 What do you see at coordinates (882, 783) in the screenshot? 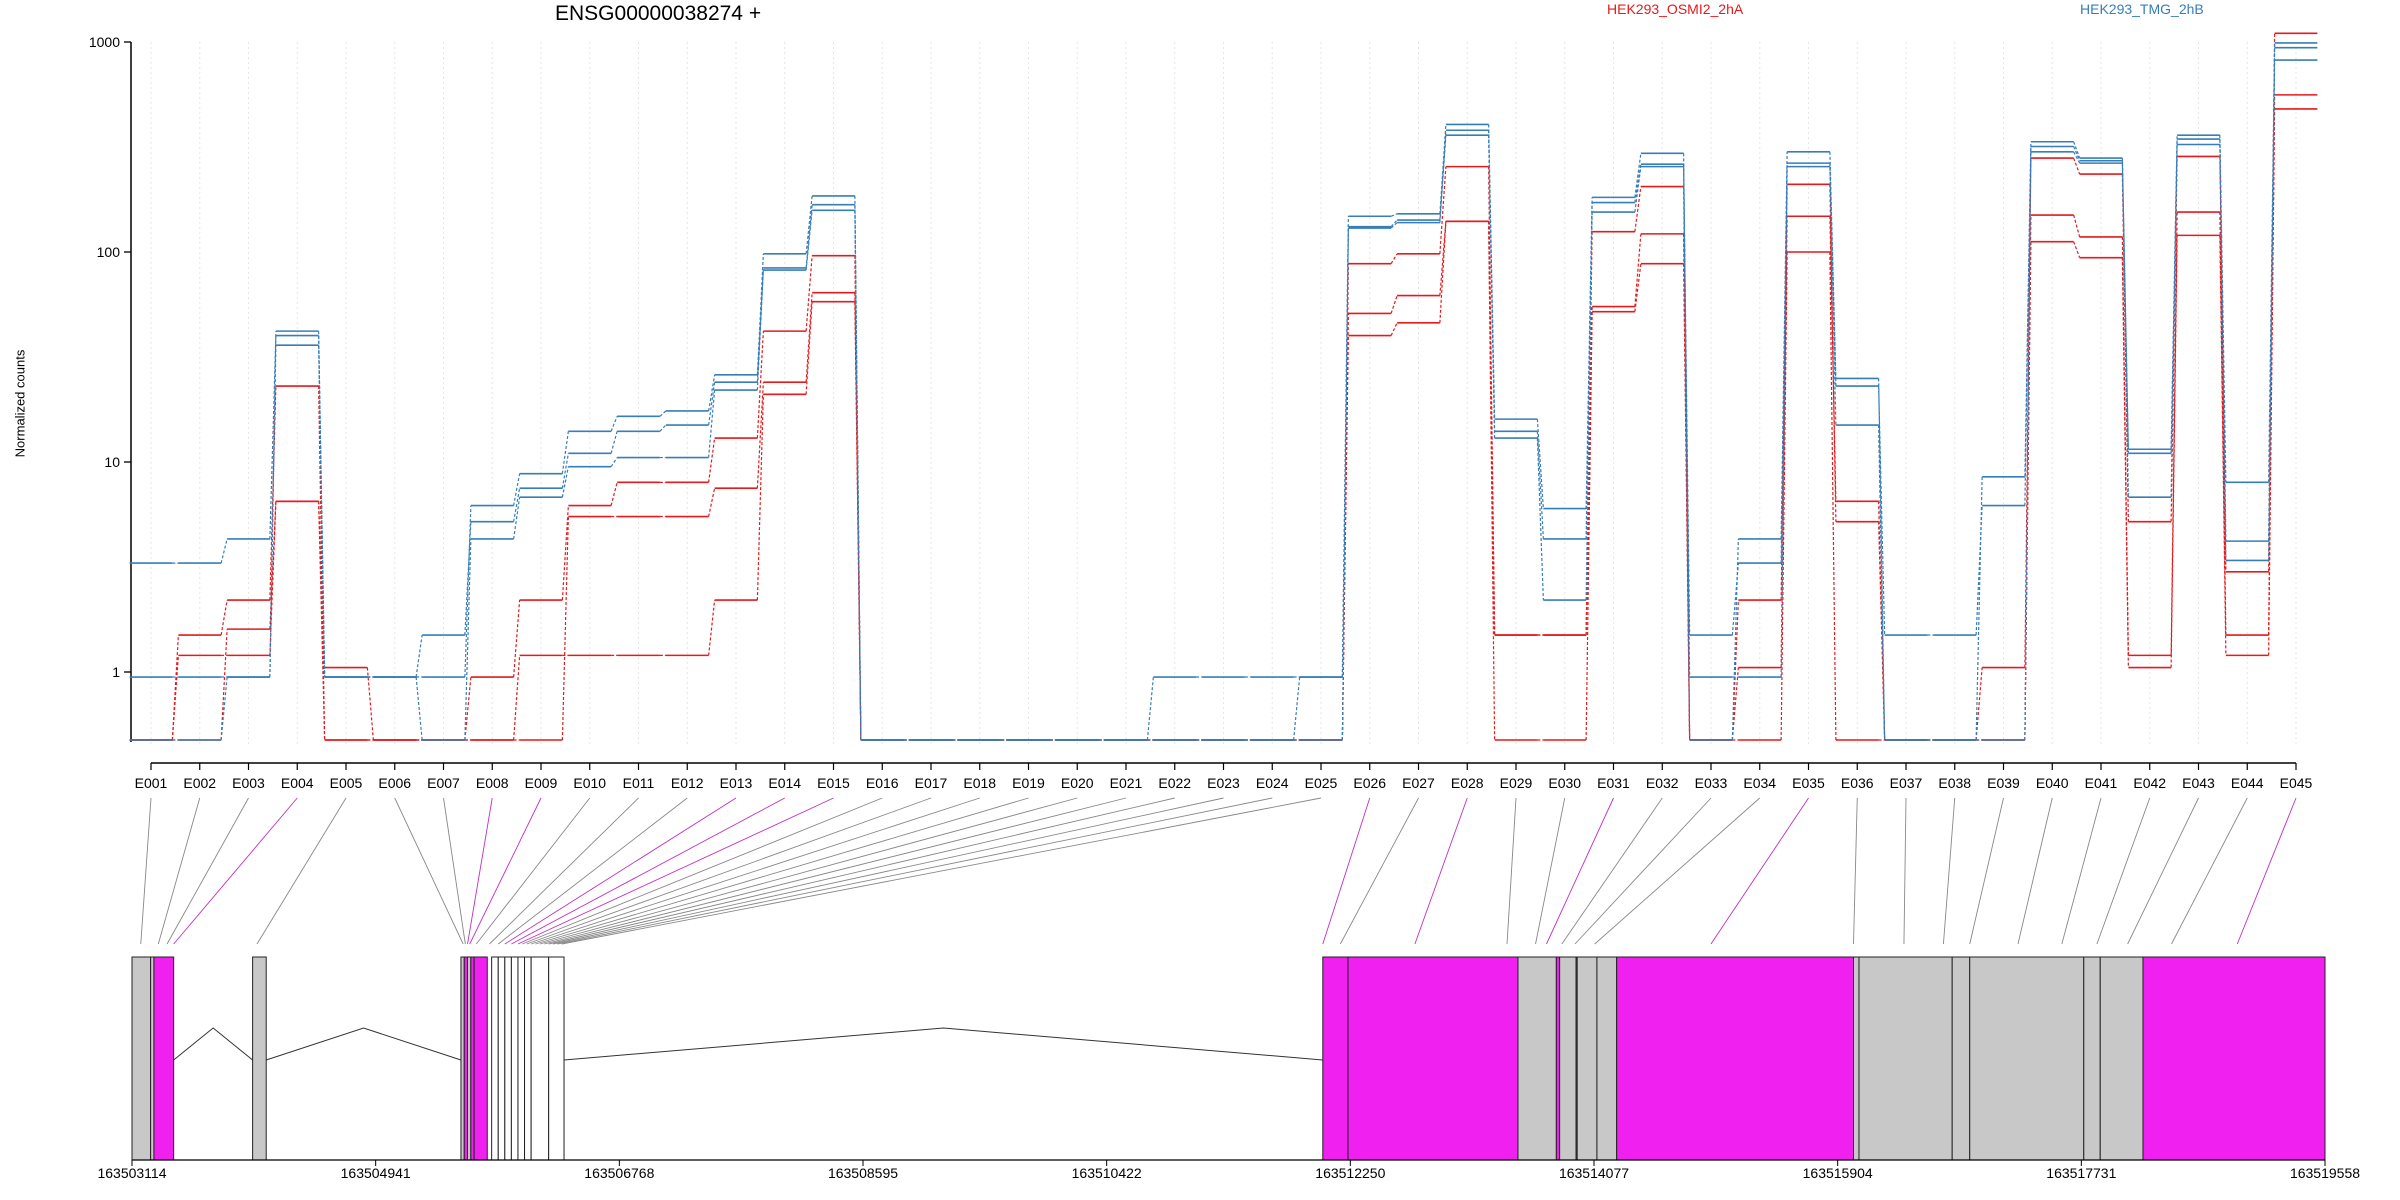
I see `exon-bin-label: E016` at bounding box center [882, 783].